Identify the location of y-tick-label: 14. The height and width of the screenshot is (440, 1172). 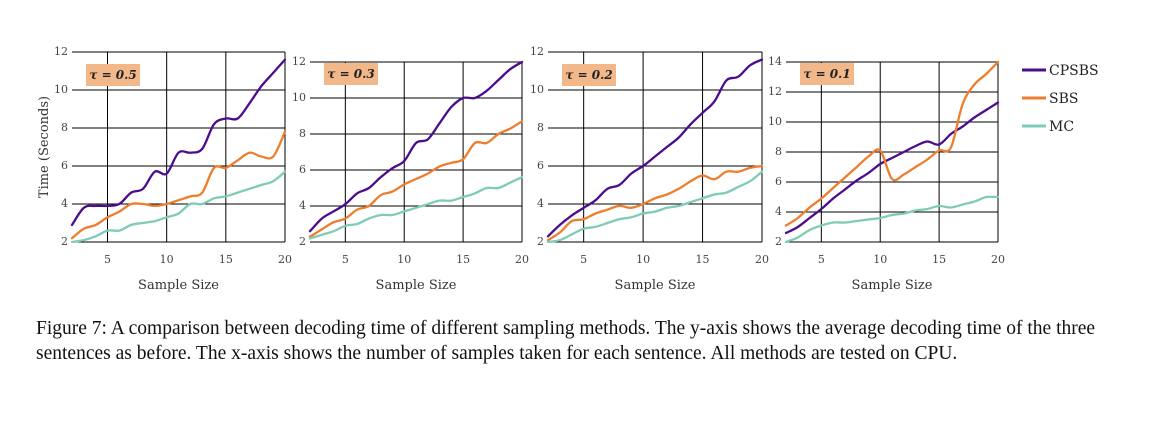
(775, 61).